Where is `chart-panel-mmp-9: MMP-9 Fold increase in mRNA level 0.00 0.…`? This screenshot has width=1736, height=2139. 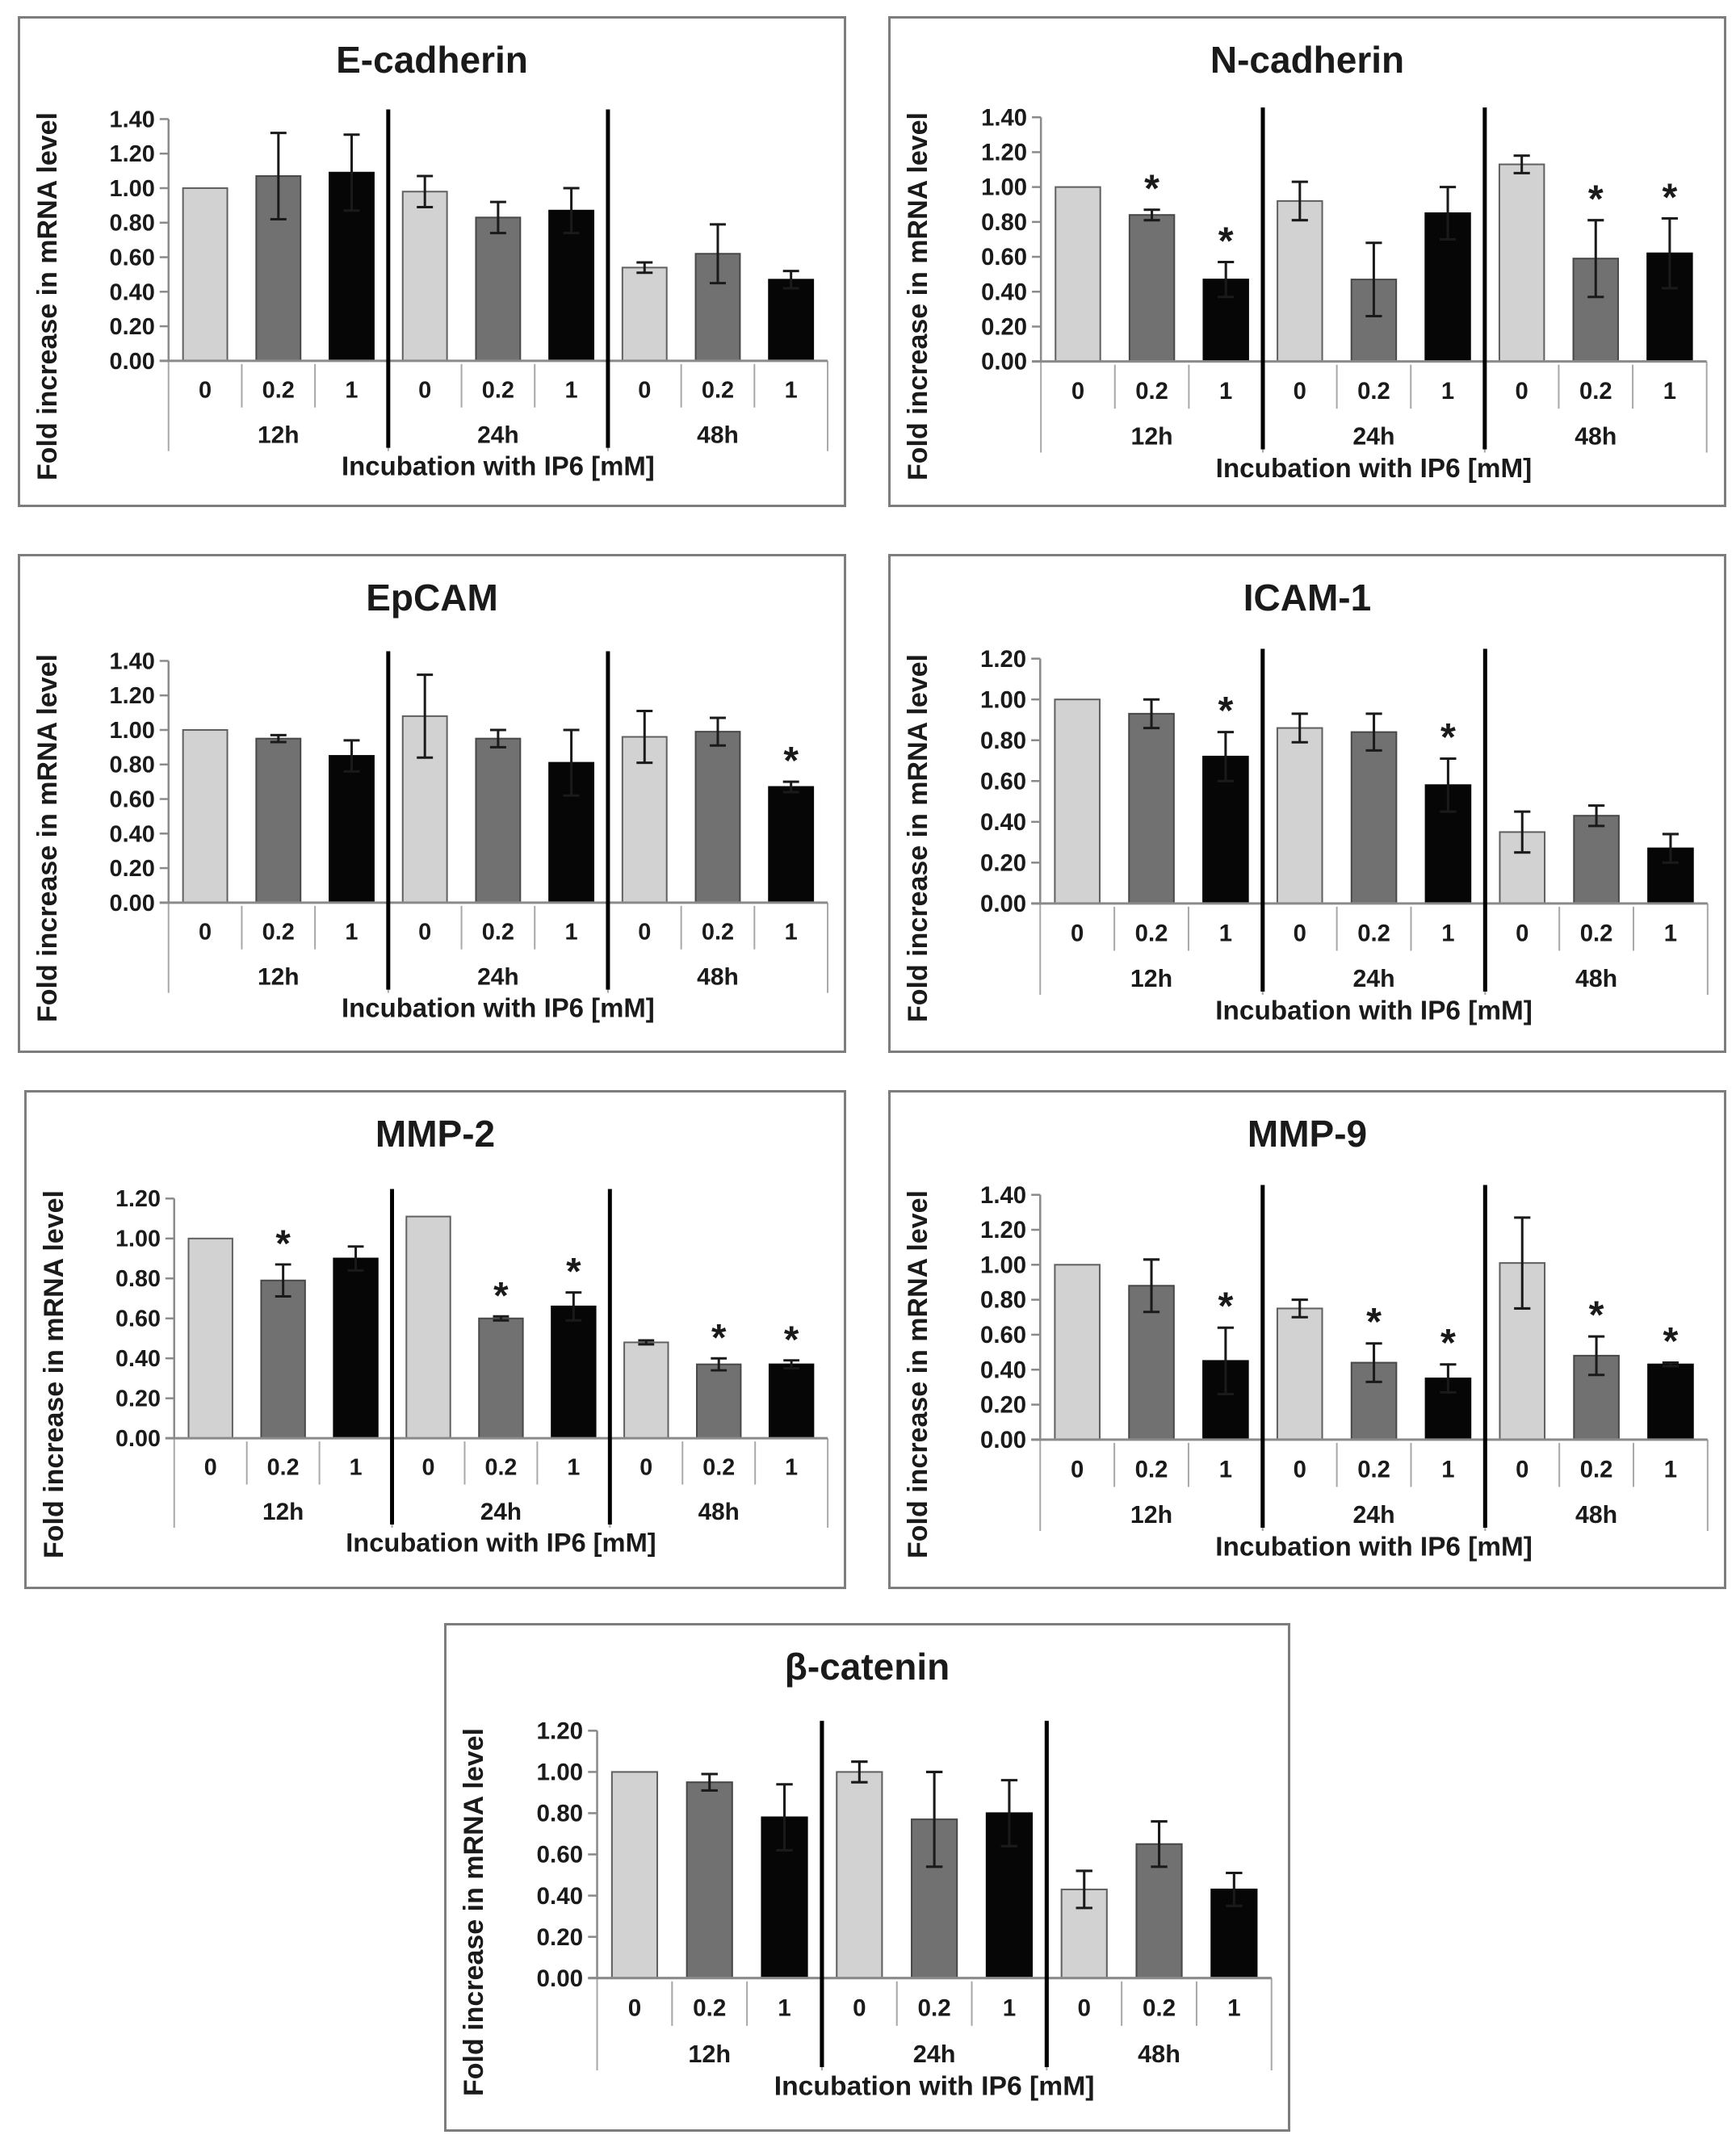 chart-panel-mmp-9: MMP-9 Fold increase in mRNA level 0.00 0.… is located at coordinates (1307, 1339).